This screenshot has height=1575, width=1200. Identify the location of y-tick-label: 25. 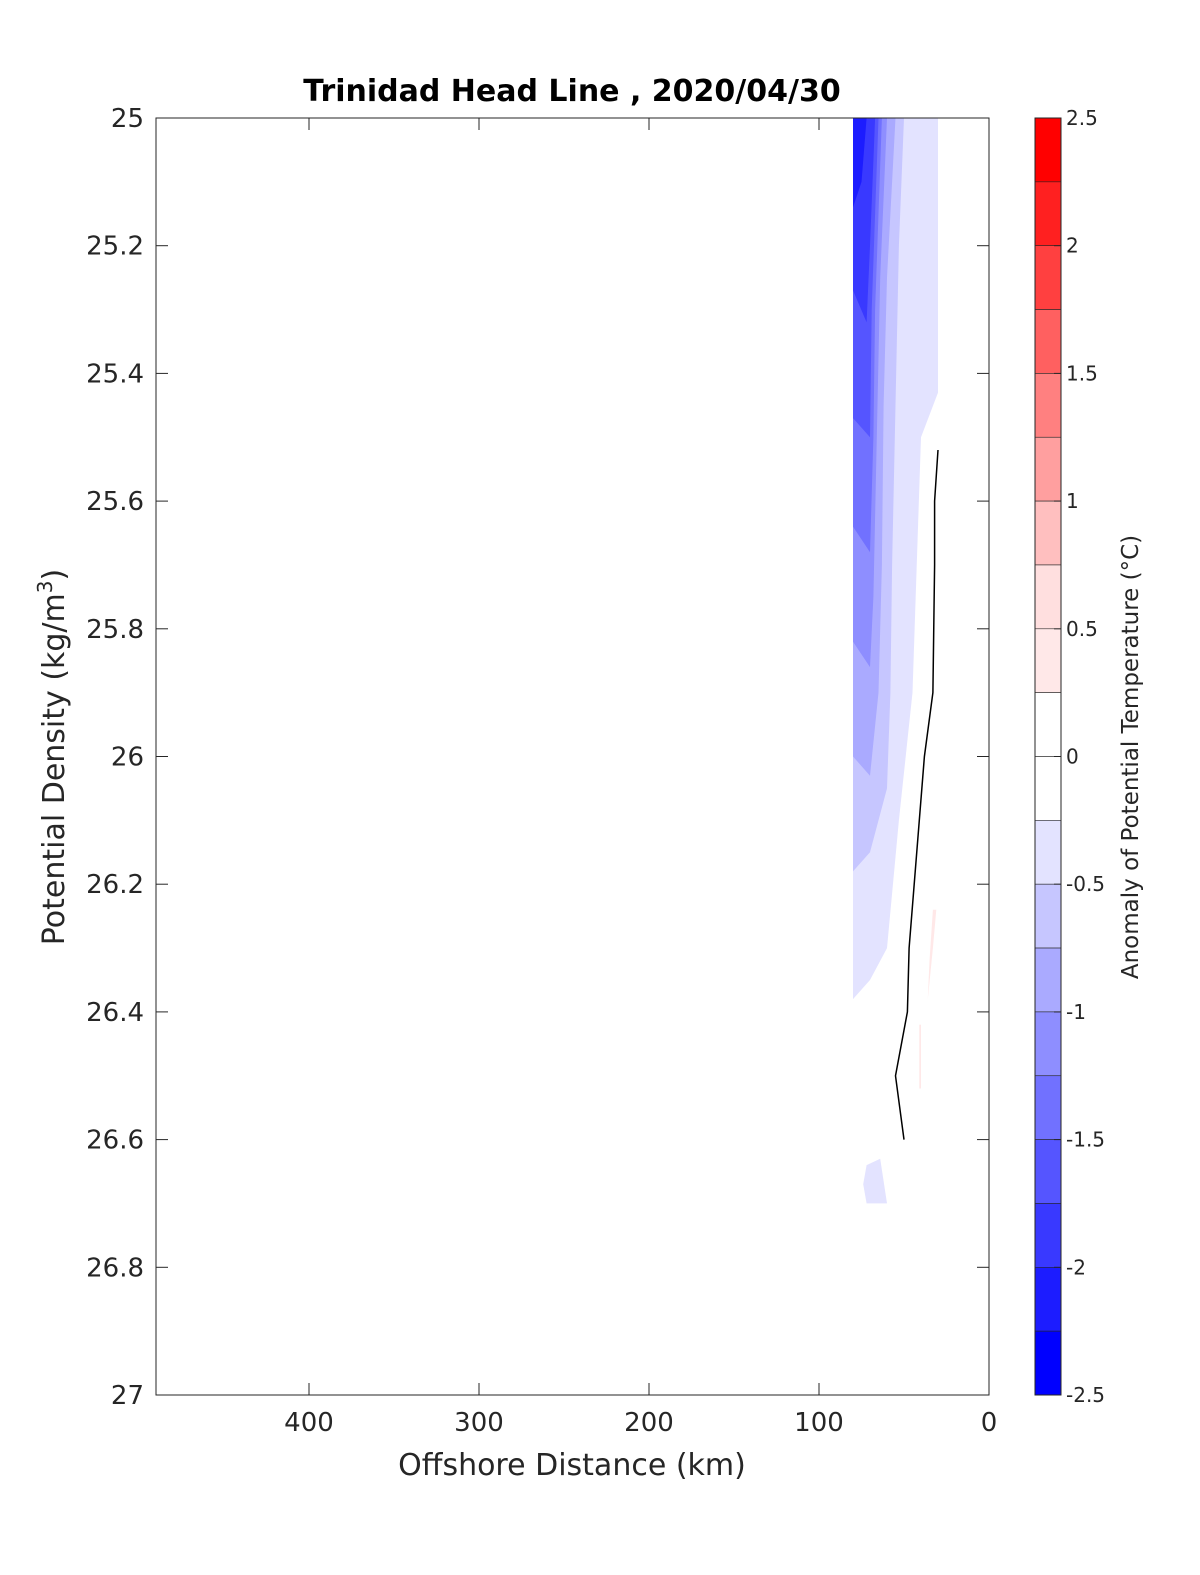
(127, 119).